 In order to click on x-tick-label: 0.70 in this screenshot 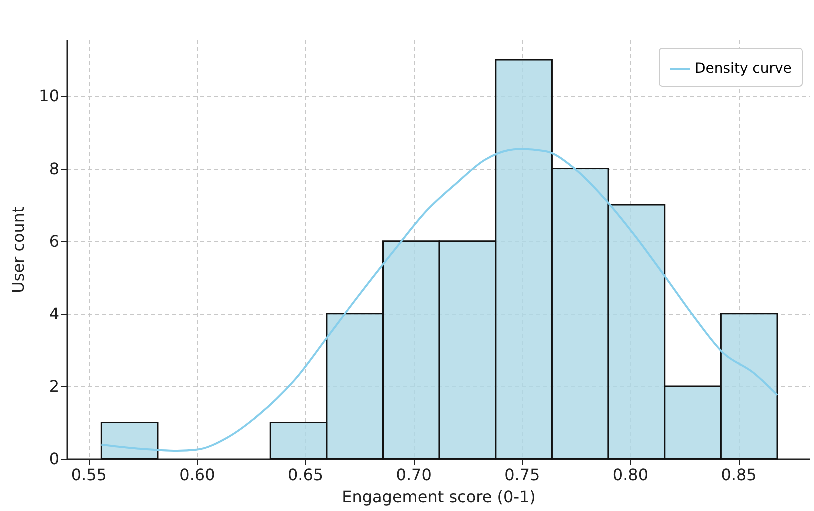, I will do `click(414, 475)`.